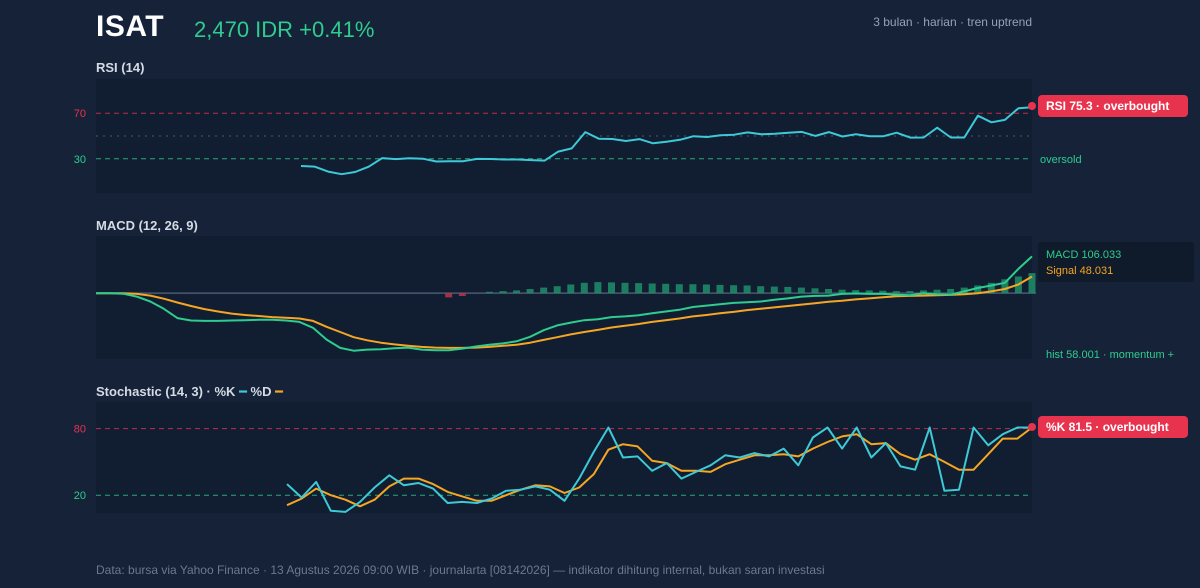 The height and width of the screenshot is (588, 1200). What do you see at coordinates (261, 391) in the screenshot?
I see `stoch-d-legend-label: %D` at bounding box center [261, 391].